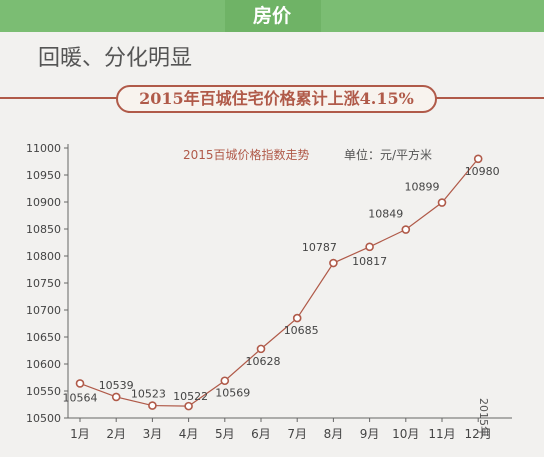  I want to click on x-tick-label: 8月, so click(334, 434).